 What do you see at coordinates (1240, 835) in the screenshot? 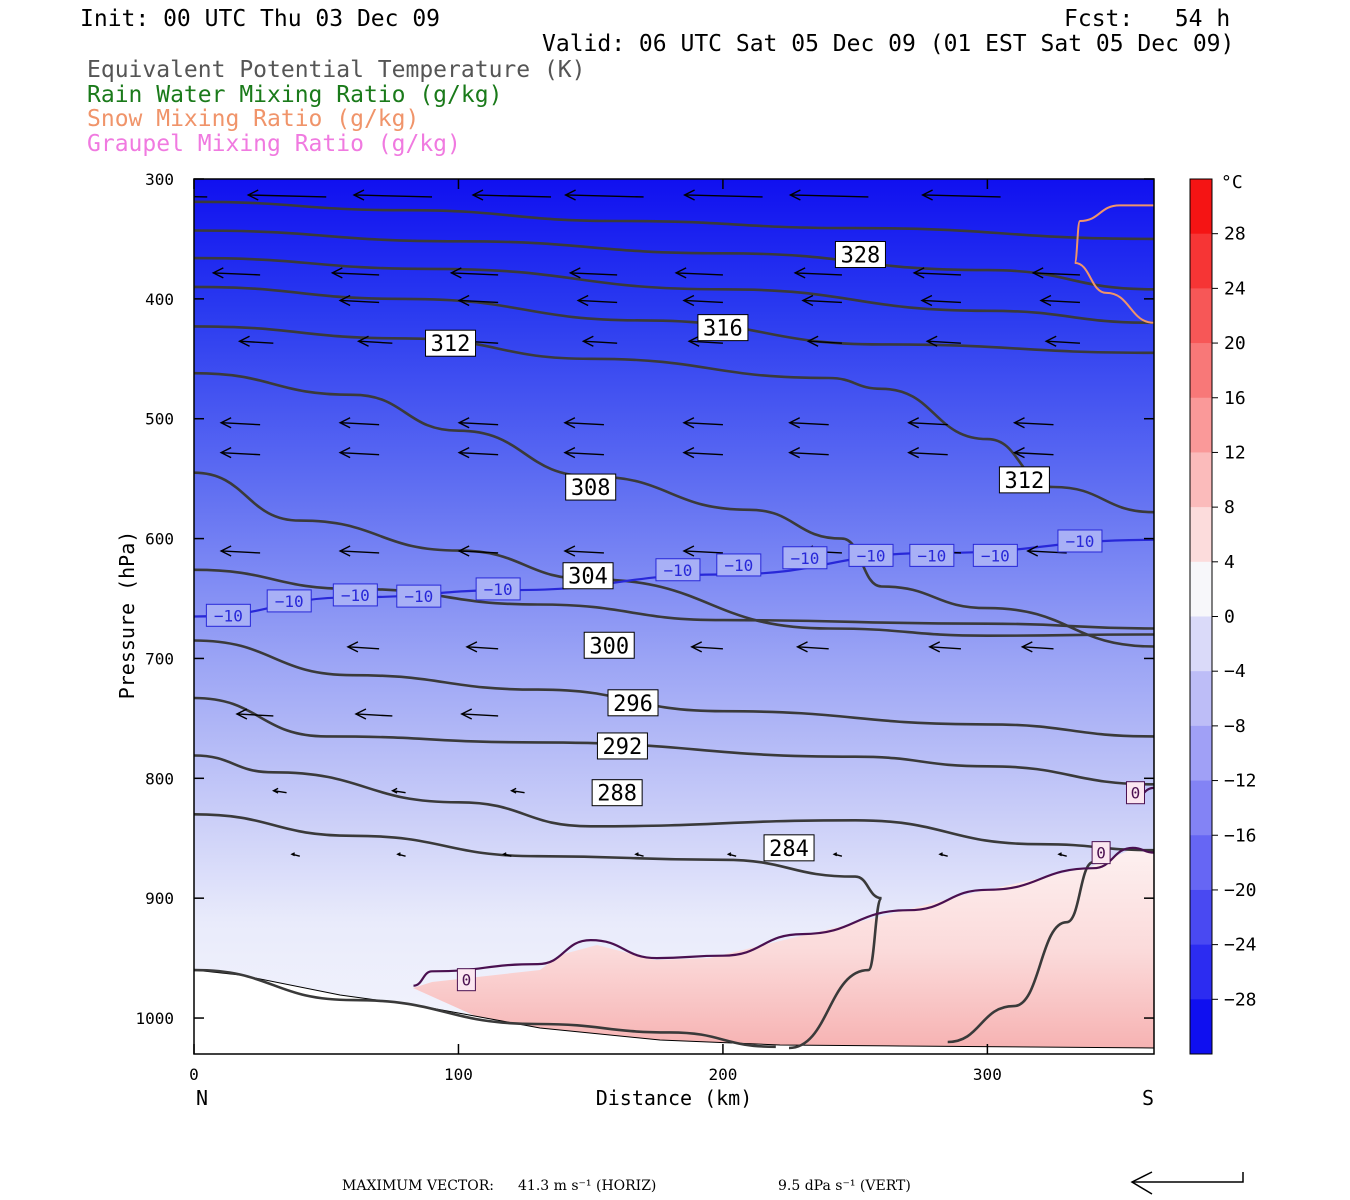
I see `colorbar-tick-label: −16` at bounding box center [1240, 835].